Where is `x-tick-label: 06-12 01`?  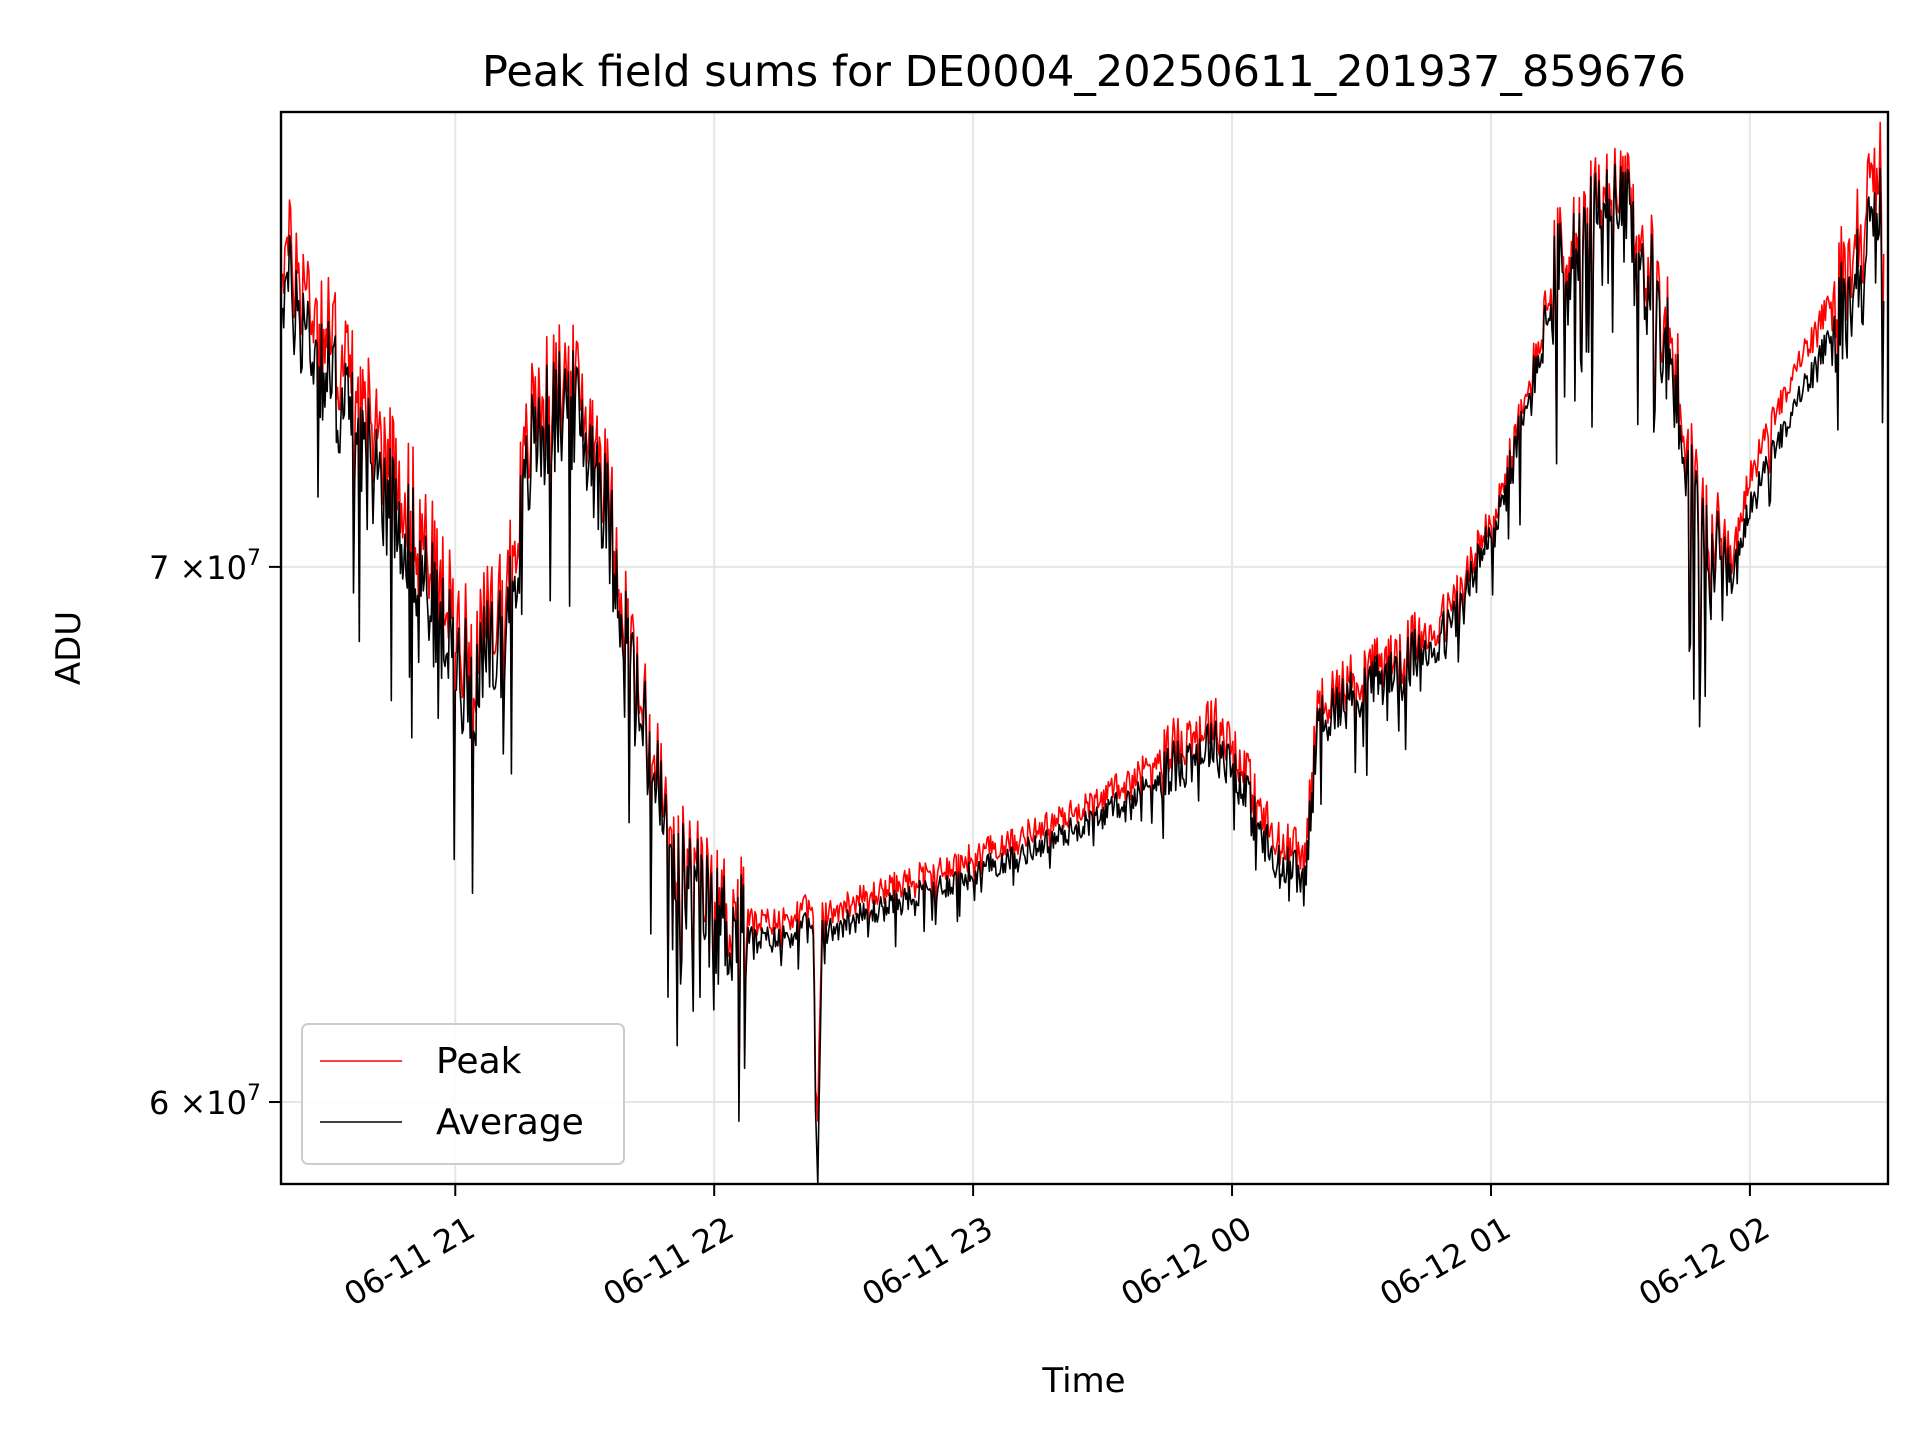 x-tick-label: 06-12 01 is located at coordinates (1445, 1261).